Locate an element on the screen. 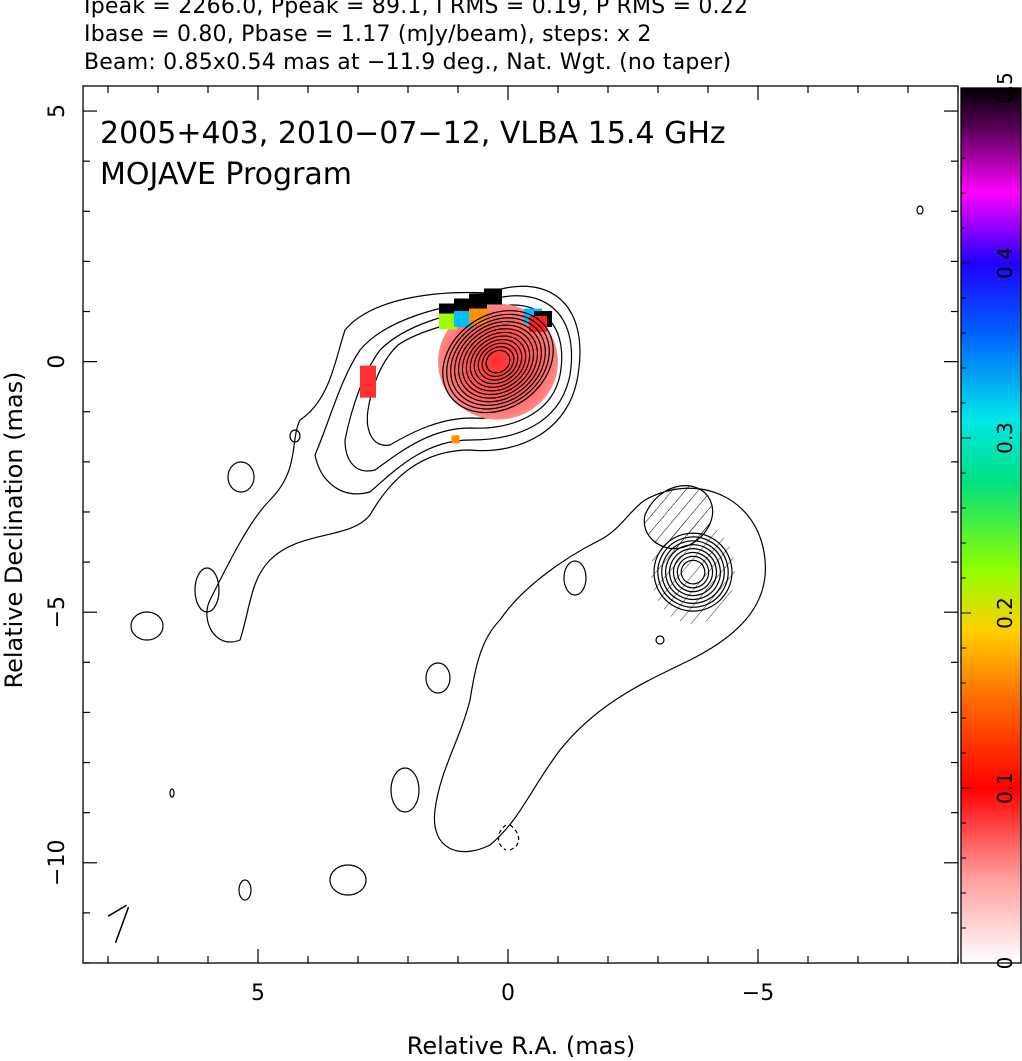  contour-level is located at coordinates (498, 361).